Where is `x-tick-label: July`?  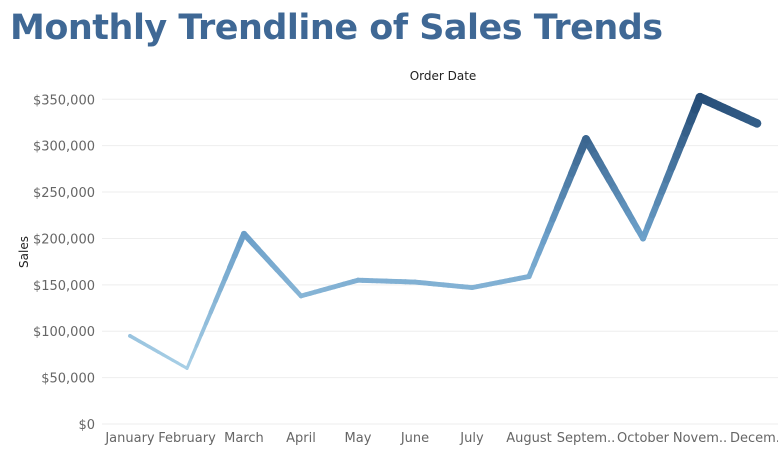
x-tick-label: July is located at coordinates (471, 438).